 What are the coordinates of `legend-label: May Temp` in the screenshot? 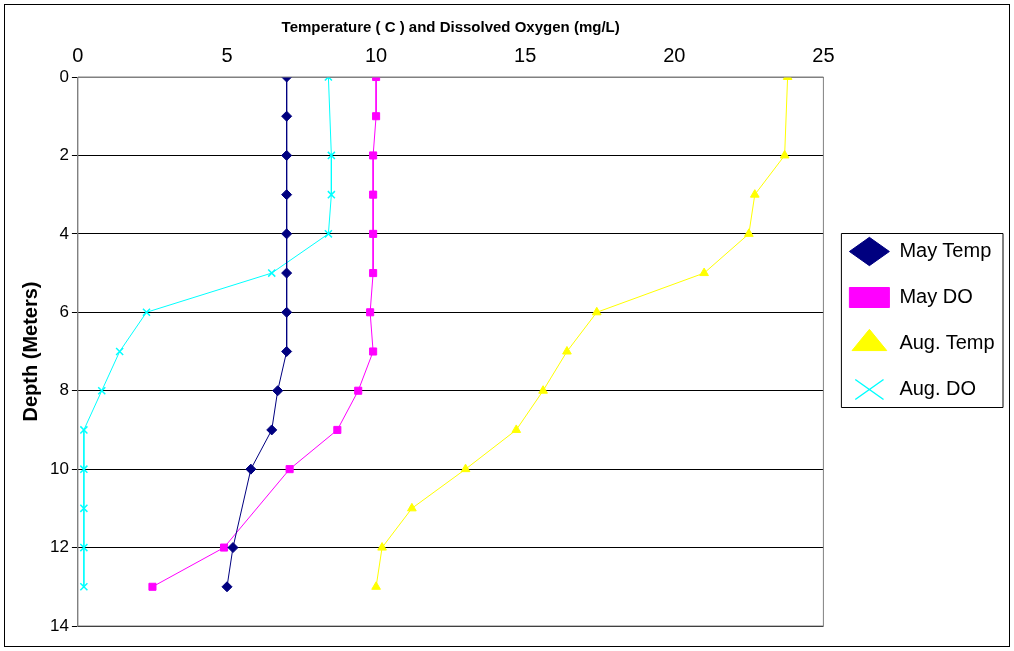 It's located at (945, 250).